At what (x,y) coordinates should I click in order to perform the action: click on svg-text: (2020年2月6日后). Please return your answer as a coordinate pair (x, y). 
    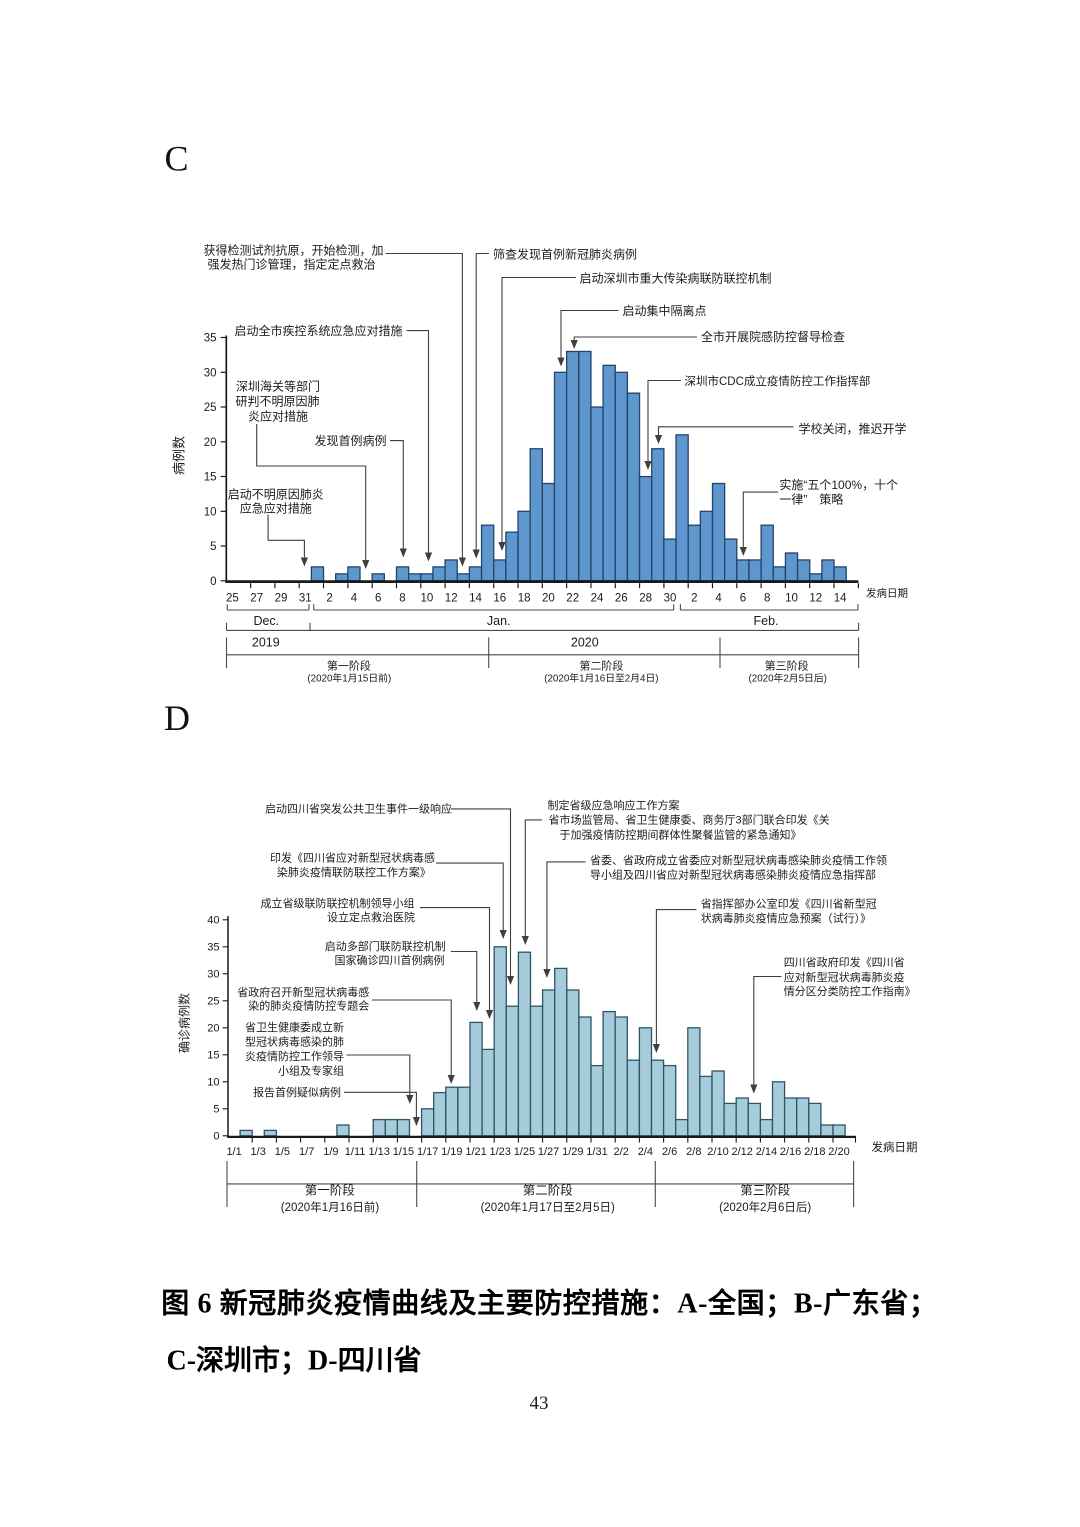
    Looking at the image, I should click on (765, 1207).